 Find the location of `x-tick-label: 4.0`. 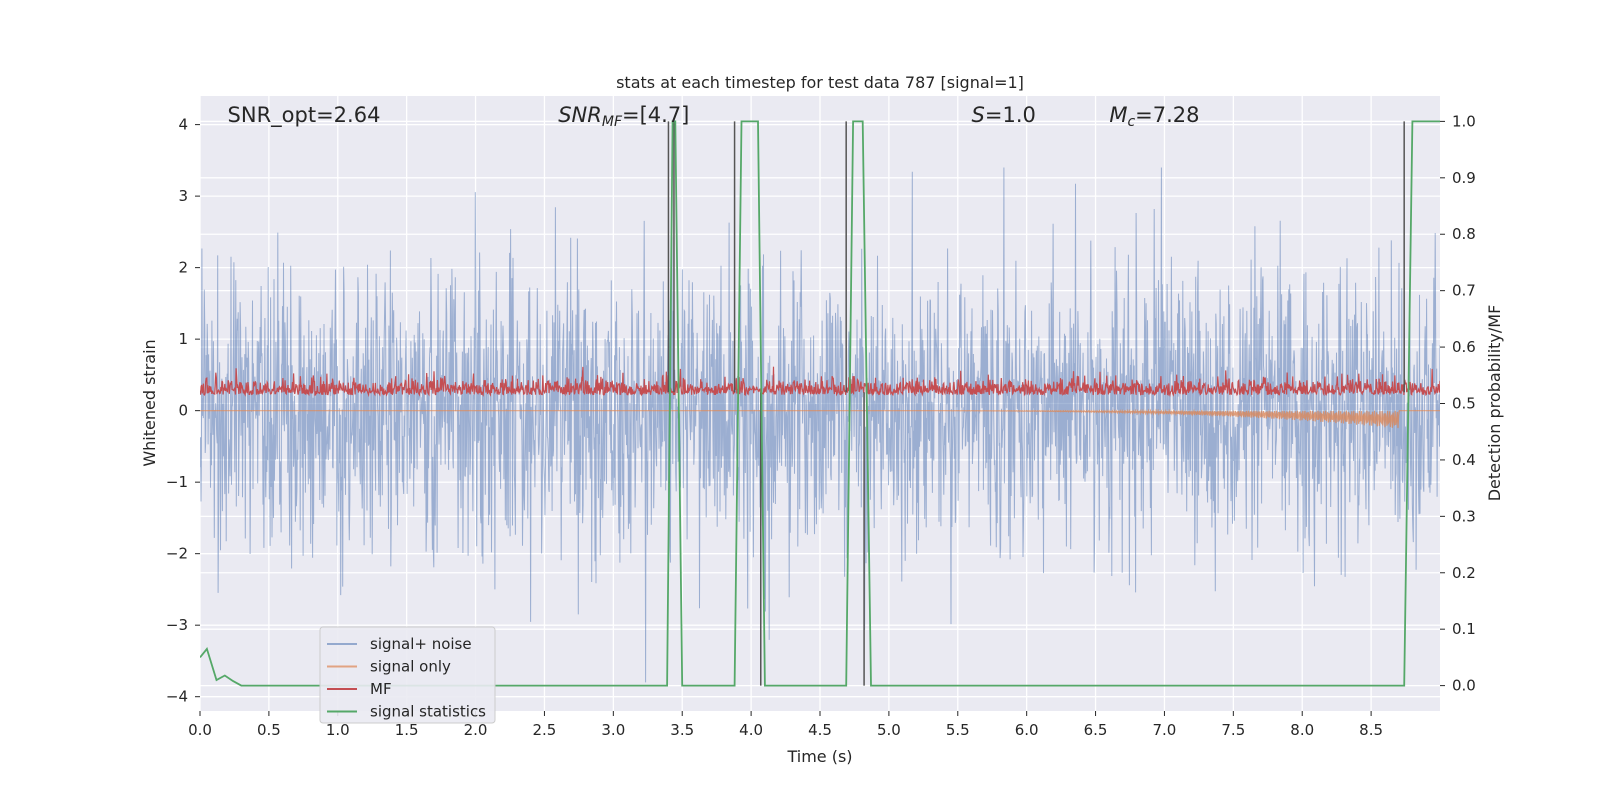

x-tick-label: 4.0 is located at coordinates (751, 730).